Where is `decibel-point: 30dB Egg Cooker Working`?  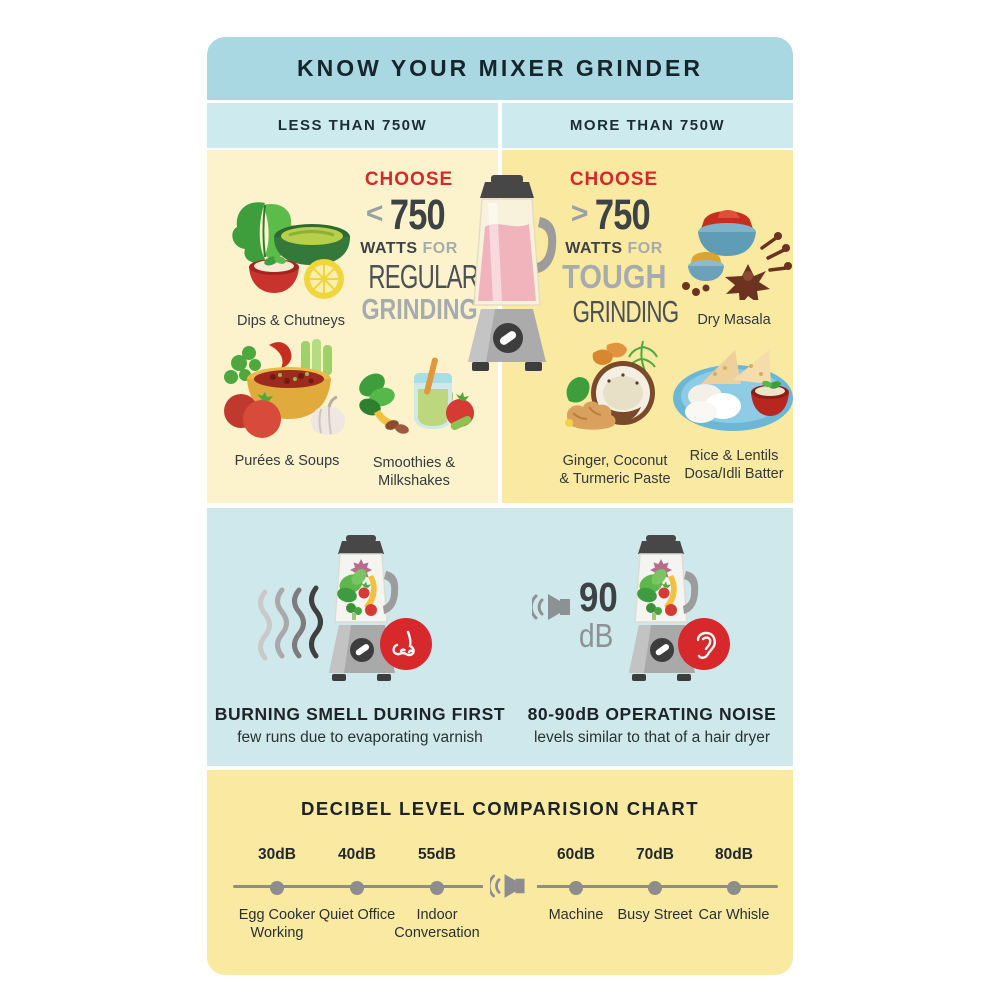
decibel-point: 30dB Egg Cooker Working is located at coordinates (277, 894).